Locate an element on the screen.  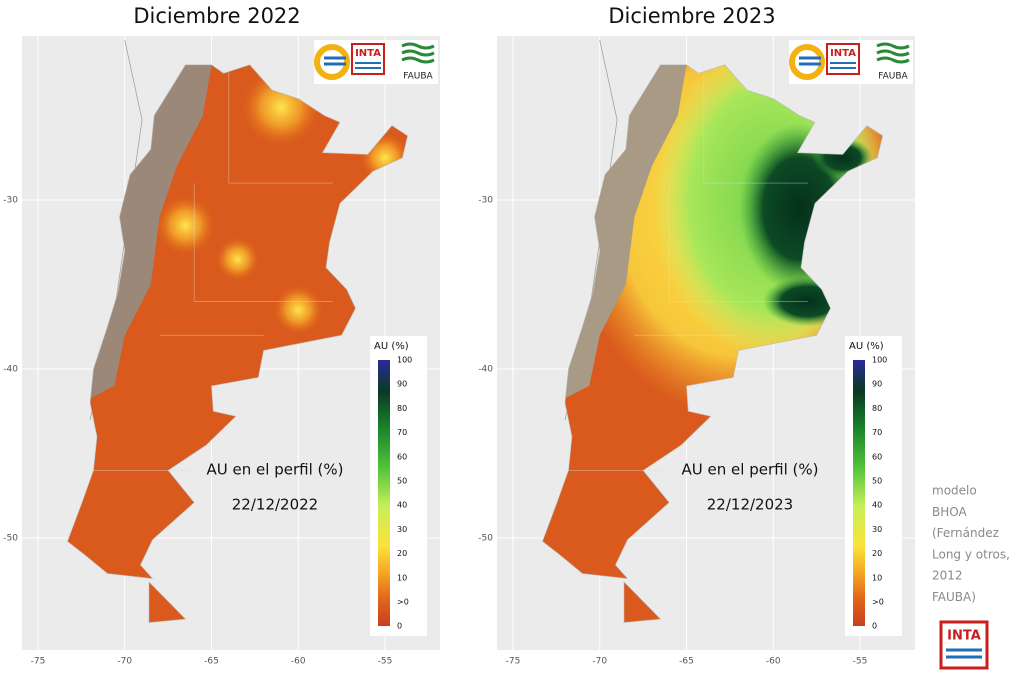
source-note: (Fernández is located at coordinates (965, 533).